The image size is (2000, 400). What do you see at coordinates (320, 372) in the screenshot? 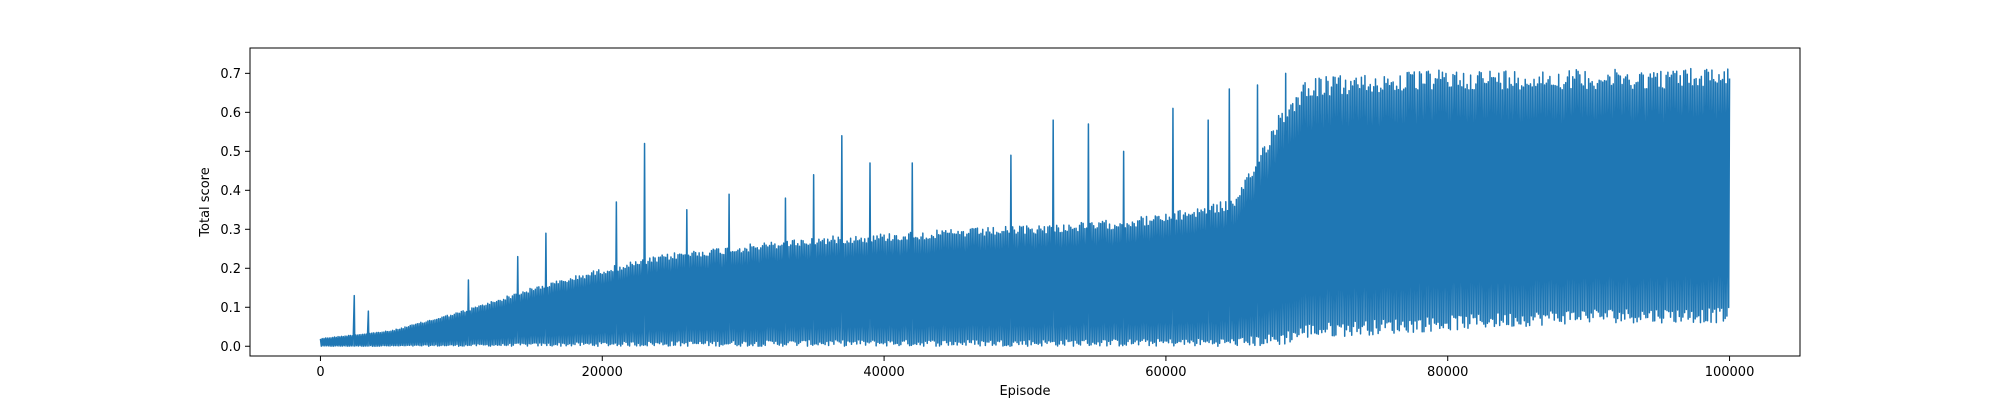
I see `x-tick-label: 0` at bounding box center [320, 372].